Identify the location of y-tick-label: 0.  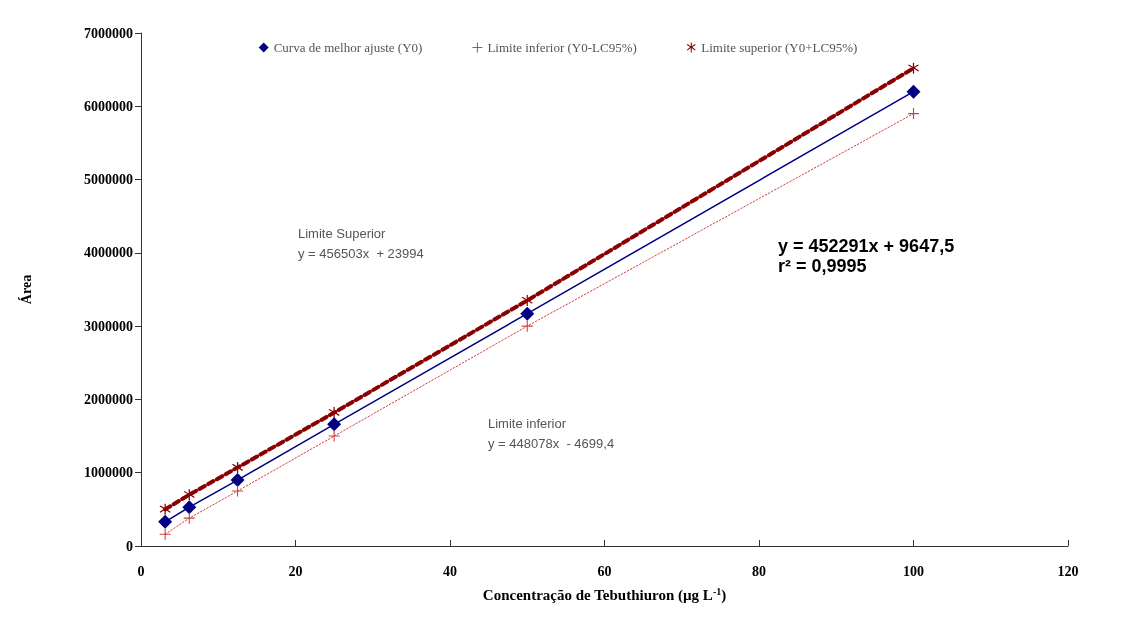
(129, 546).